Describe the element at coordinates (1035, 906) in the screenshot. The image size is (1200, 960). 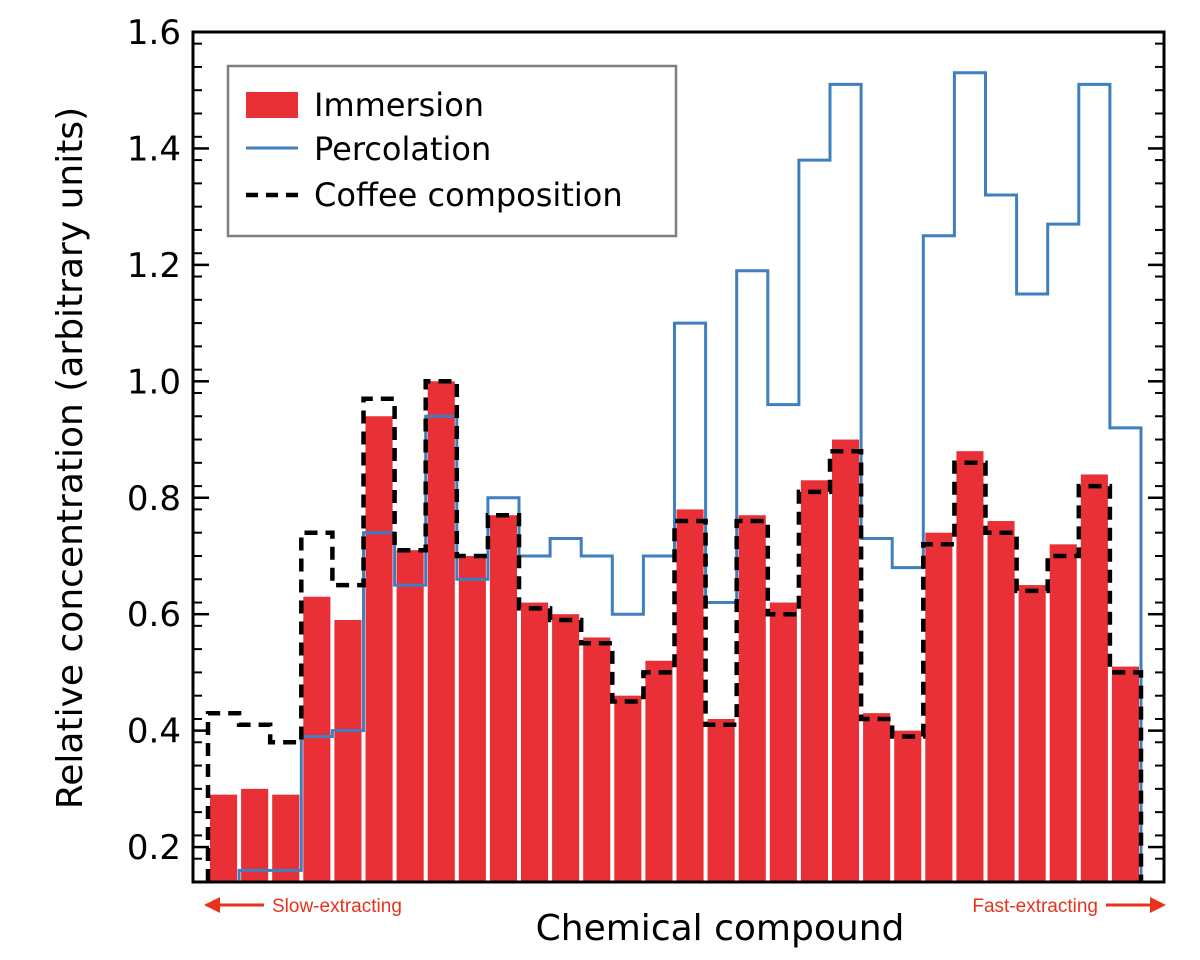
I see `fast-extracting-label: Fast-extracting` at that location.